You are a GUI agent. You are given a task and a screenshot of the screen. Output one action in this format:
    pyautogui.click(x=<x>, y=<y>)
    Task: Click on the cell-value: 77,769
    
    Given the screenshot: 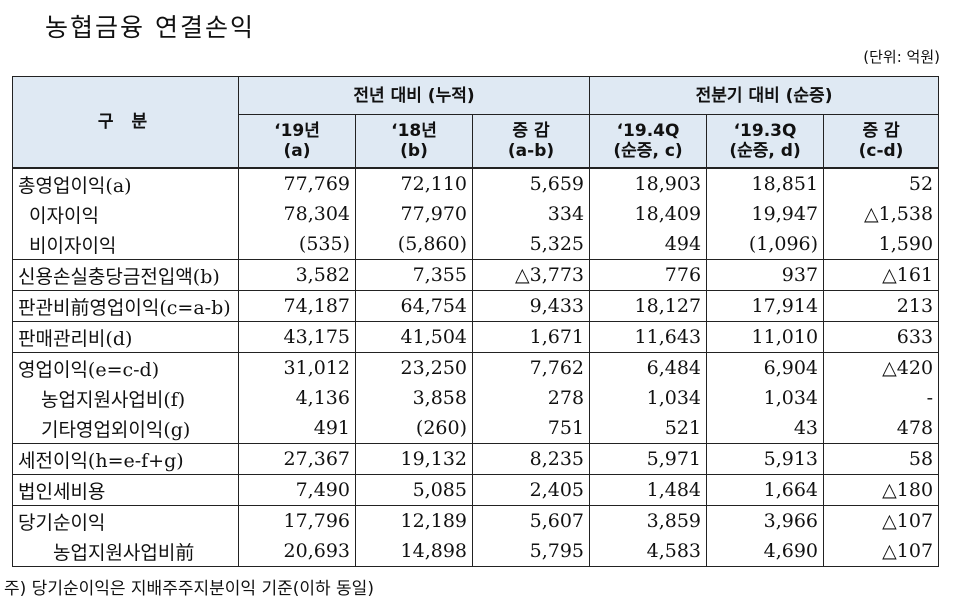 What is the action you would take?
    pyautogui.click(x=297, y=183)
    